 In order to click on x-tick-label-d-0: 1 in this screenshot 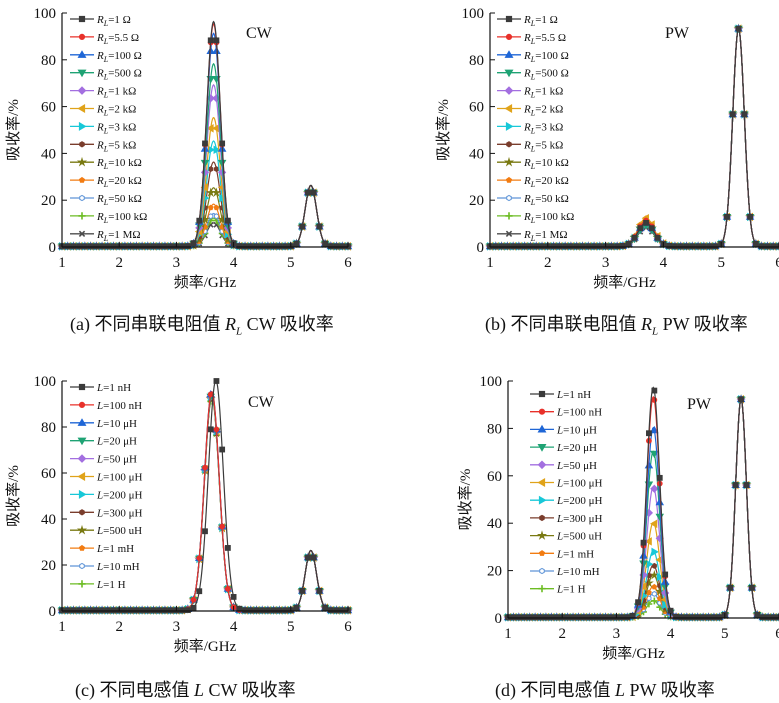, I will do `click(508, 634)`.